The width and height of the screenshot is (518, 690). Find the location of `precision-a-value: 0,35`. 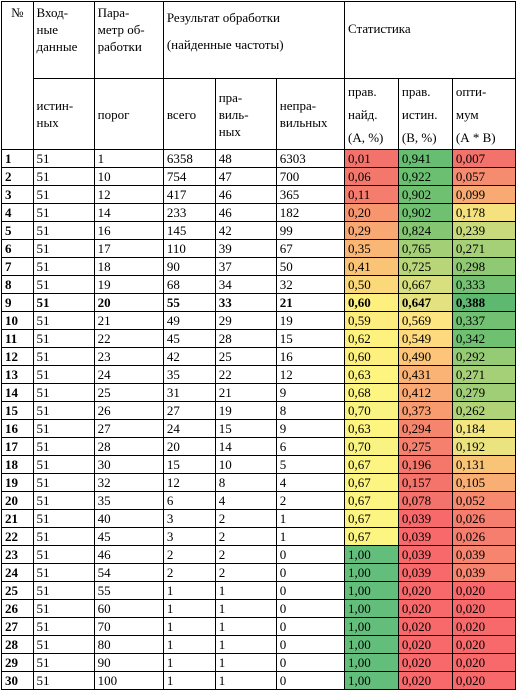

precision-a-value: 0,35 is located at coordinates (371, 248).